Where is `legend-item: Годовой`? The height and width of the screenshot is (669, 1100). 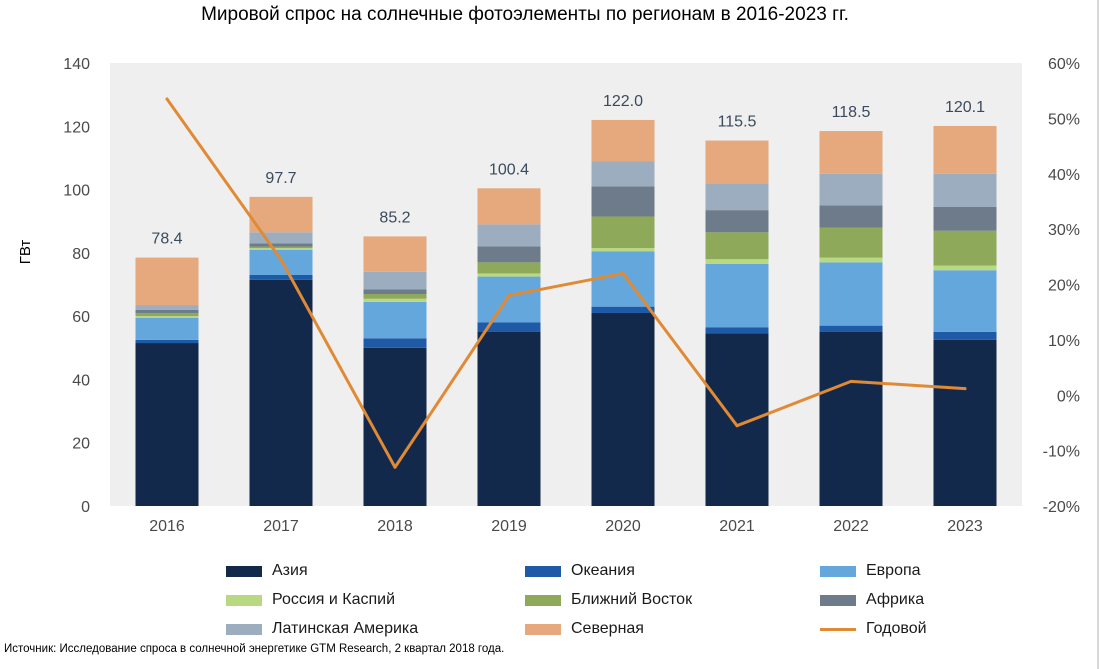
legend-item: Годовой is located at coordinates (873, 629).